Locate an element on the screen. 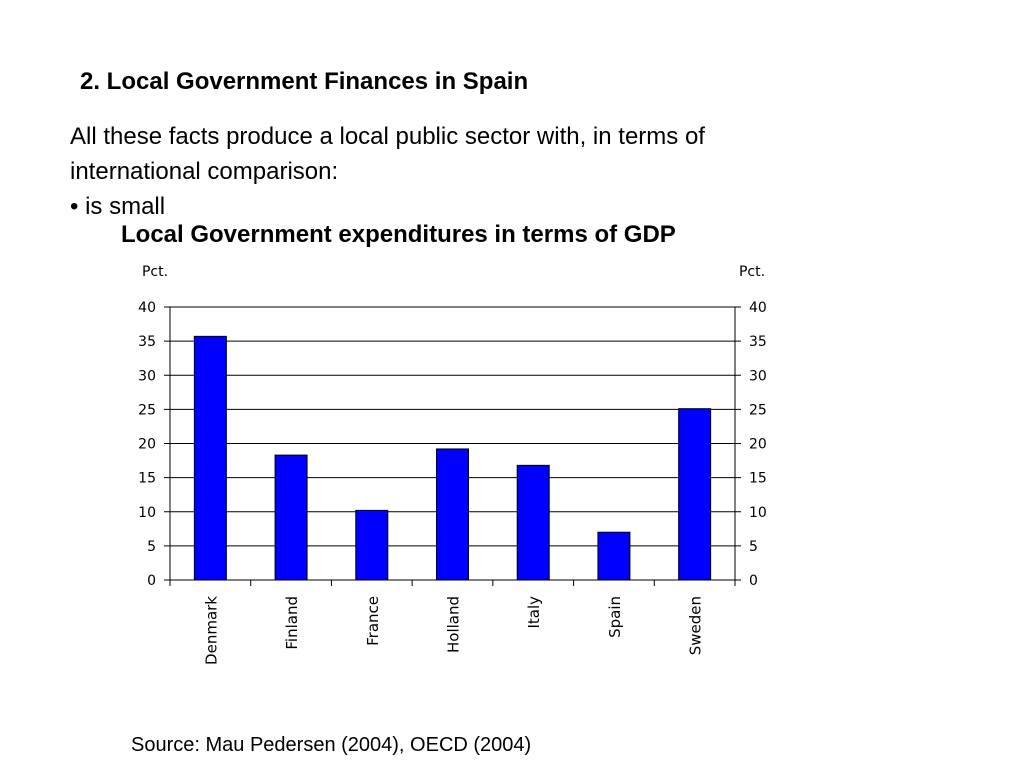  bar-sweden is located at coordinates (695, 494).